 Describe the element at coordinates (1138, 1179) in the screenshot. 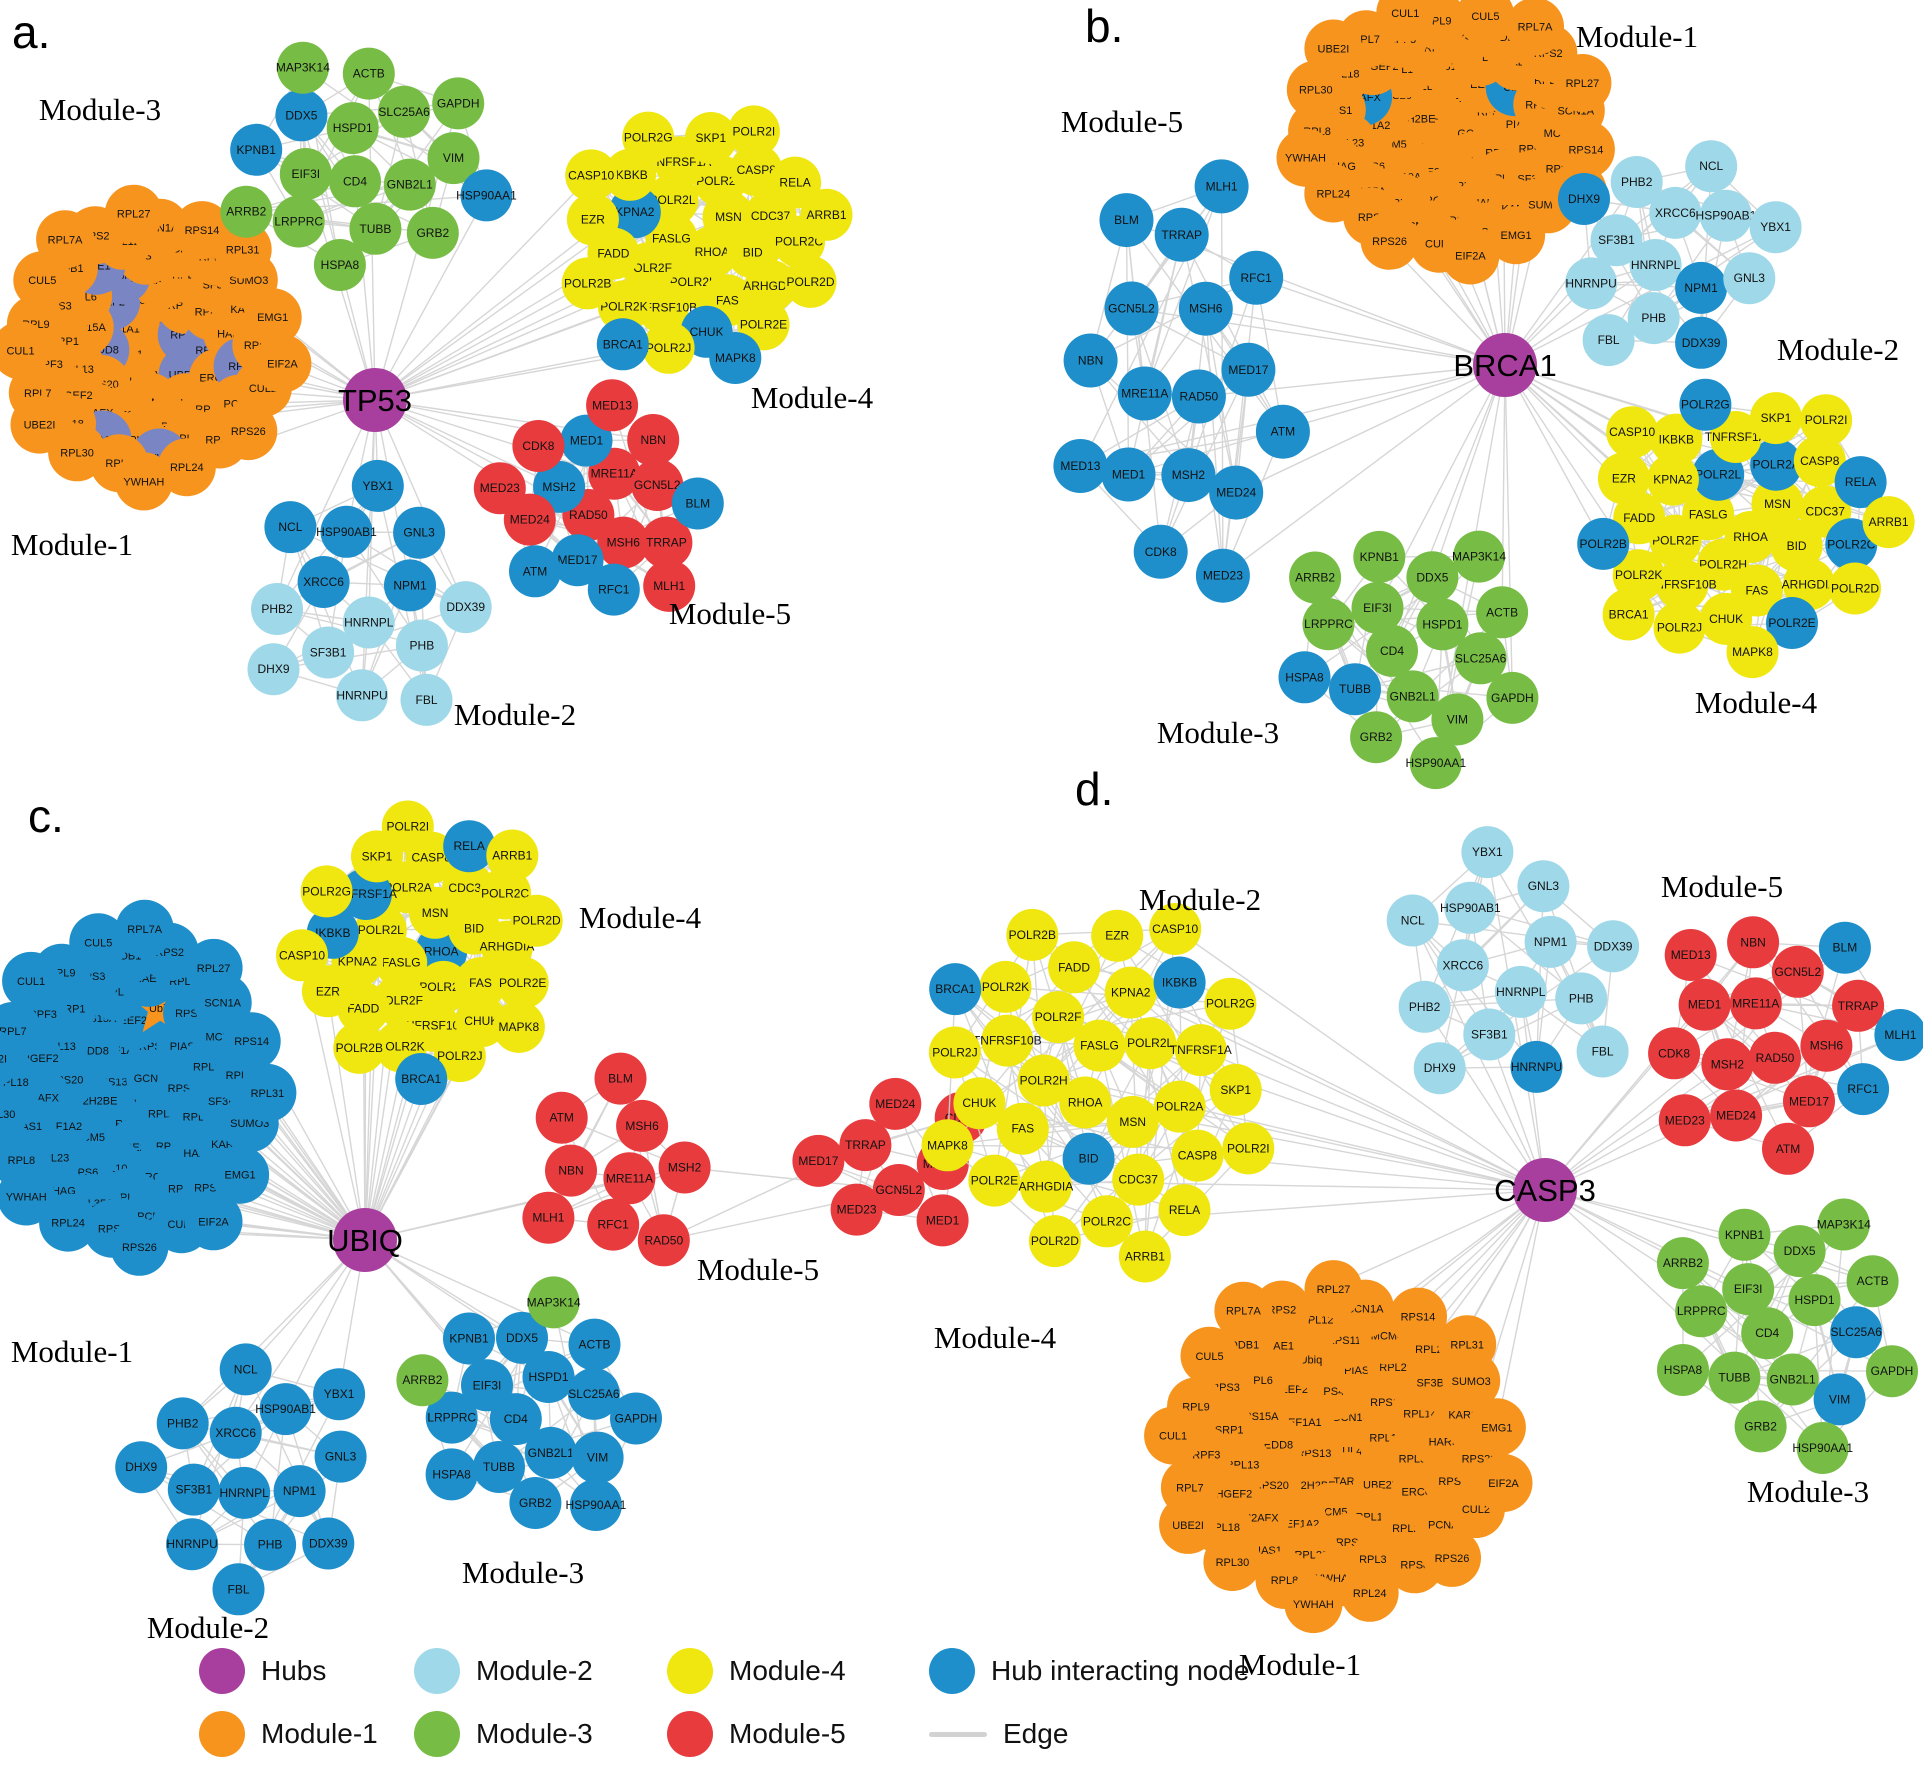

I see `node-CDC37` at that location.